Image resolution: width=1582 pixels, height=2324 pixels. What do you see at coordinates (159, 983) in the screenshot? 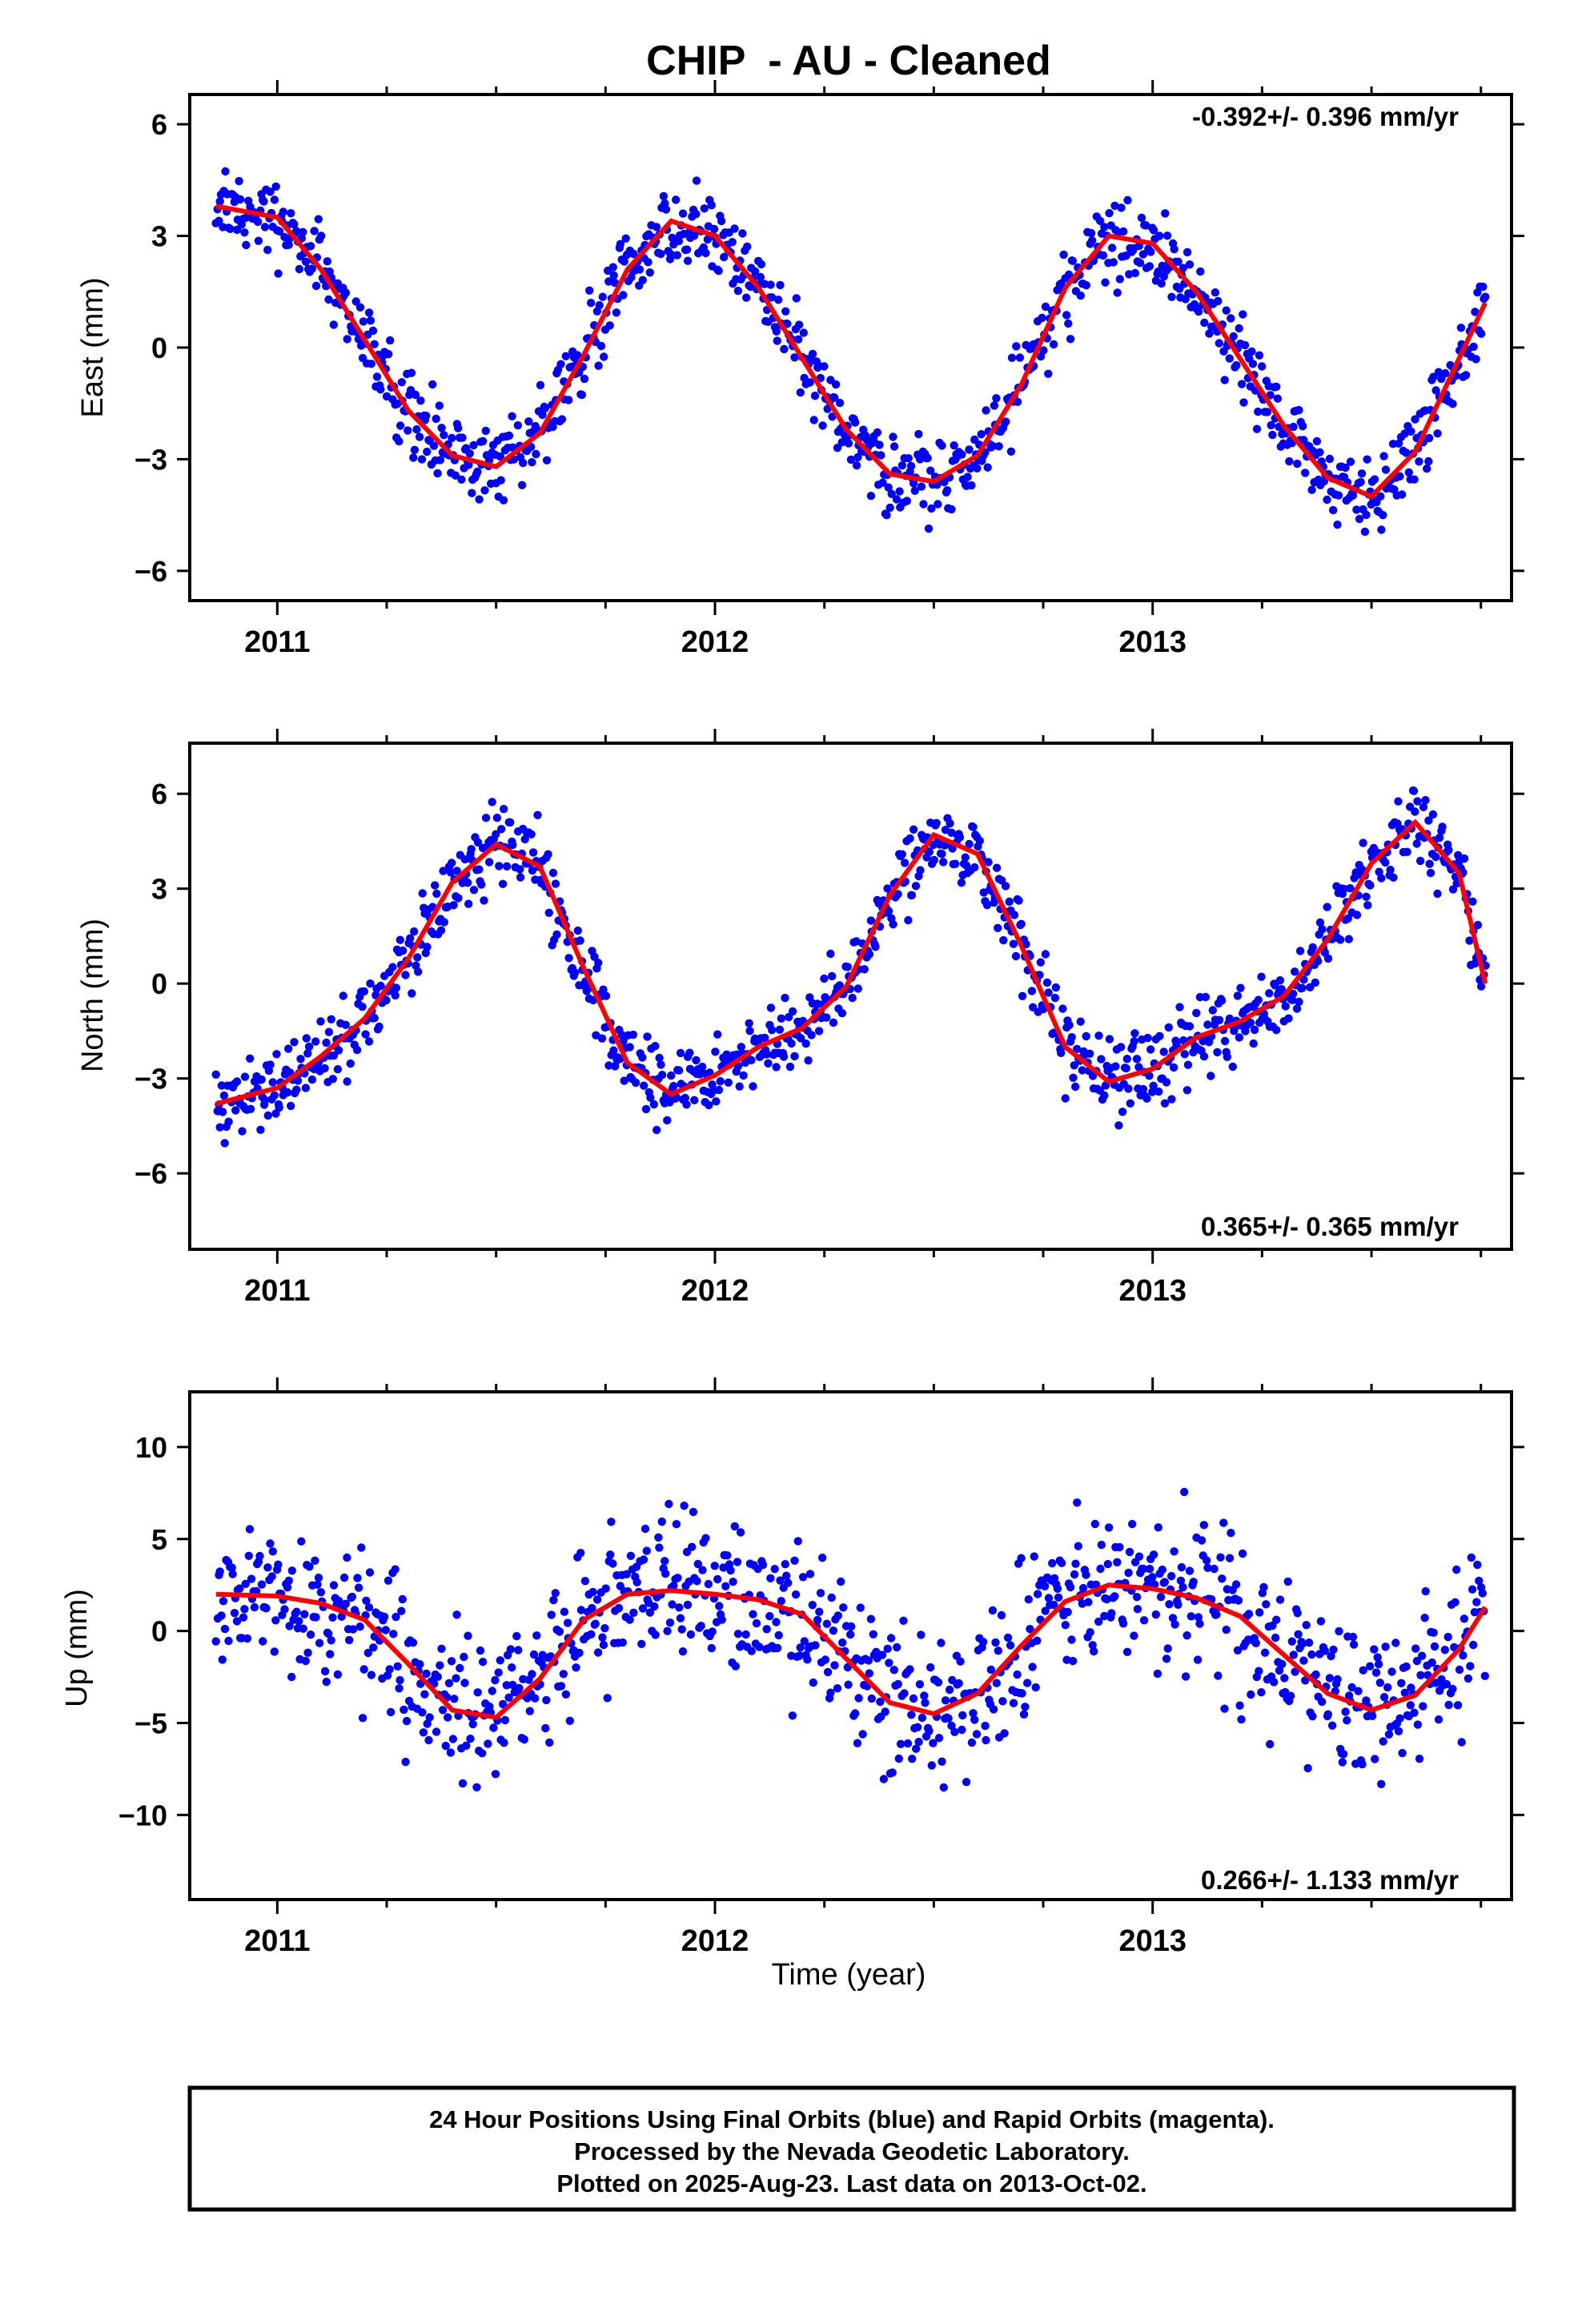
I see `north-y-tick-label: 0` at bounding box center [159, 983].